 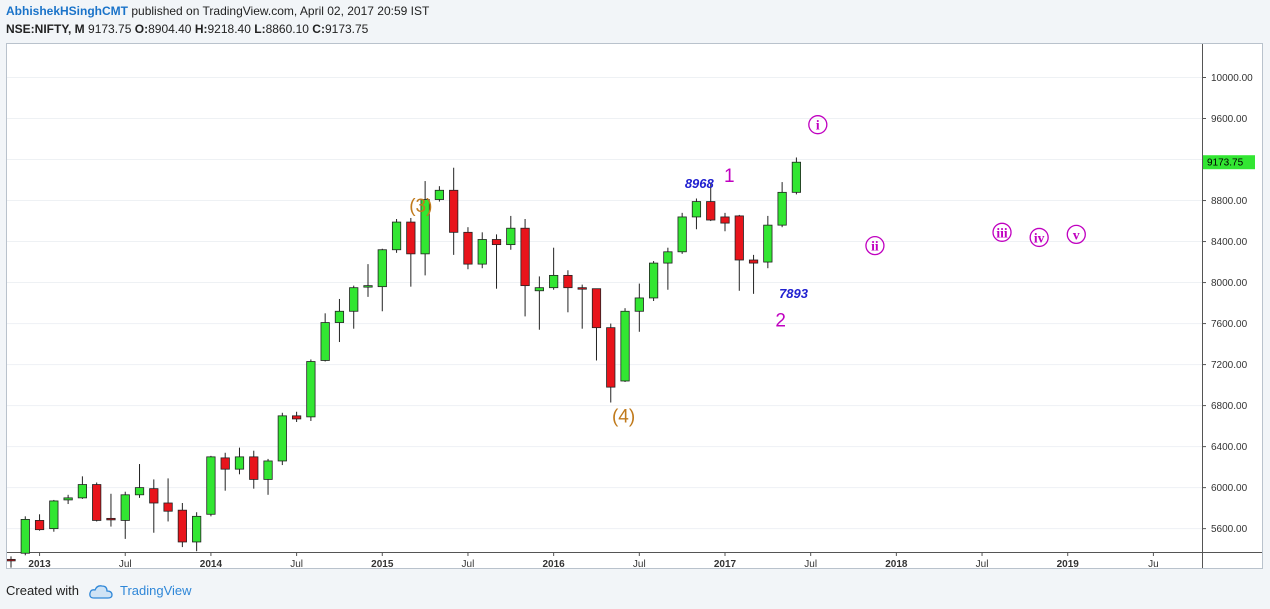 I want to click on y-tick-label: 8800.00, so click(x=1229, y=201).